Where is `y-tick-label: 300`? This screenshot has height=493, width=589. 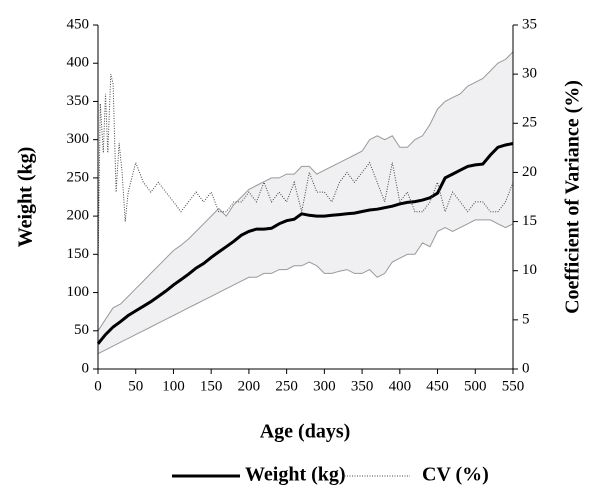 y-tick-label: 300 is located at coordinates (78, 139).